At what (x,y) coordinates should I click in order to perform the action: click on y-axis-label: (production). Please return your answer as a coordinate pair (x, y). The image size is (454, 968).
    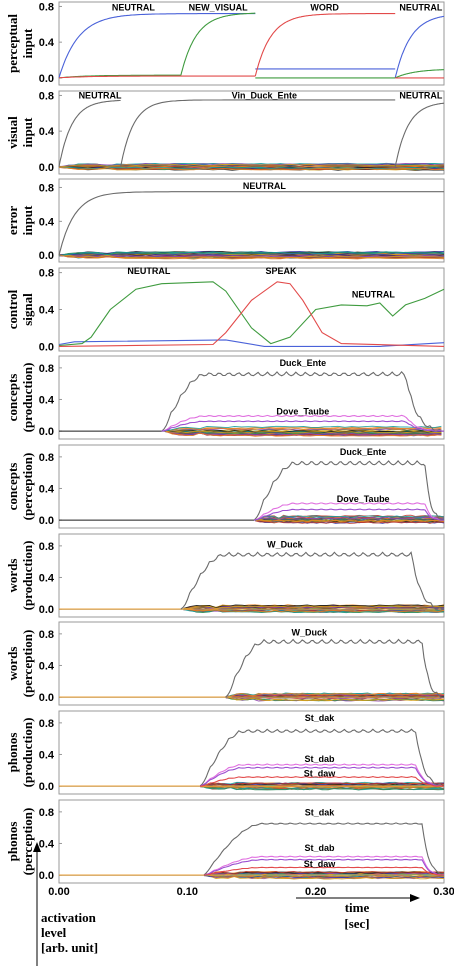
    Looking at the image, I should click on (27, 753).